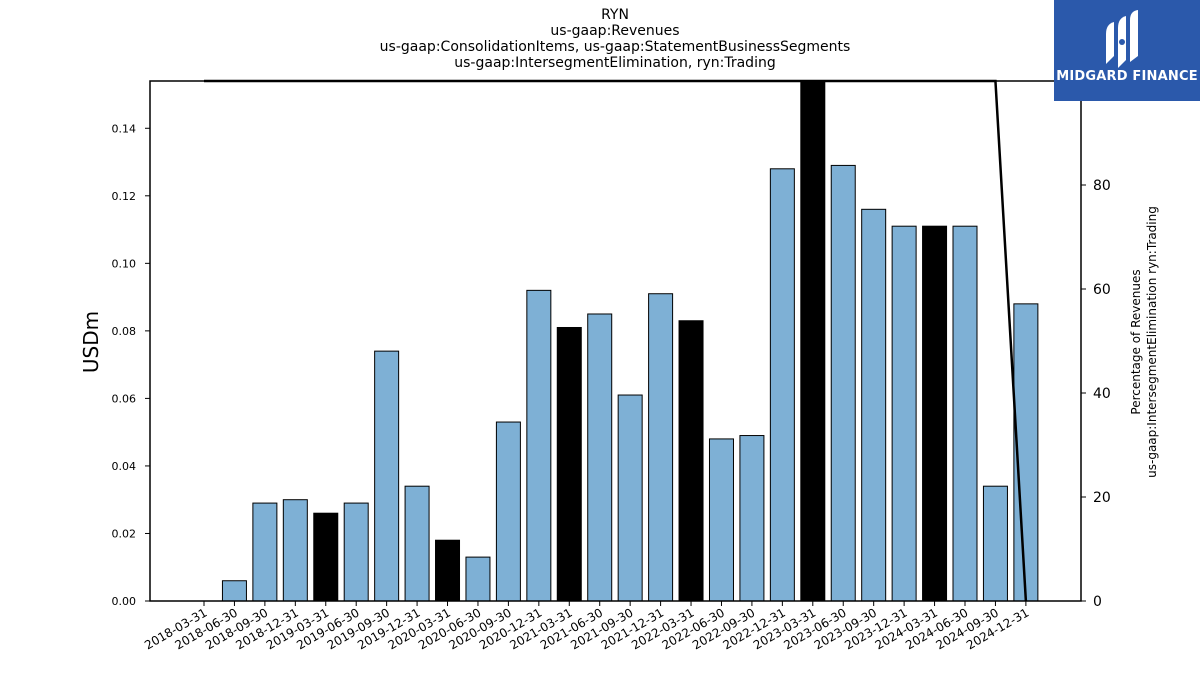 The image size is (1200, 675). What do you see at coordinates (1102, 186) in the screenshot?
I see `y2-tick-label: 80` at bounding box center [1102, 186].